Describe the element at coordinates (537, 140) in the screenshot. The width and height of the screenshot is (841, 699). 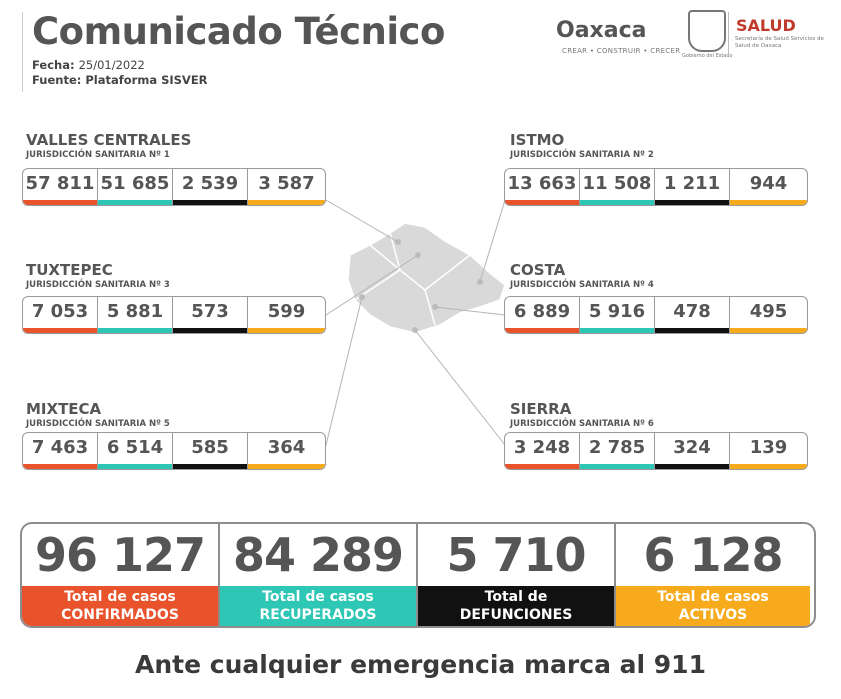
I see `region-name: ISTMO` at that location.